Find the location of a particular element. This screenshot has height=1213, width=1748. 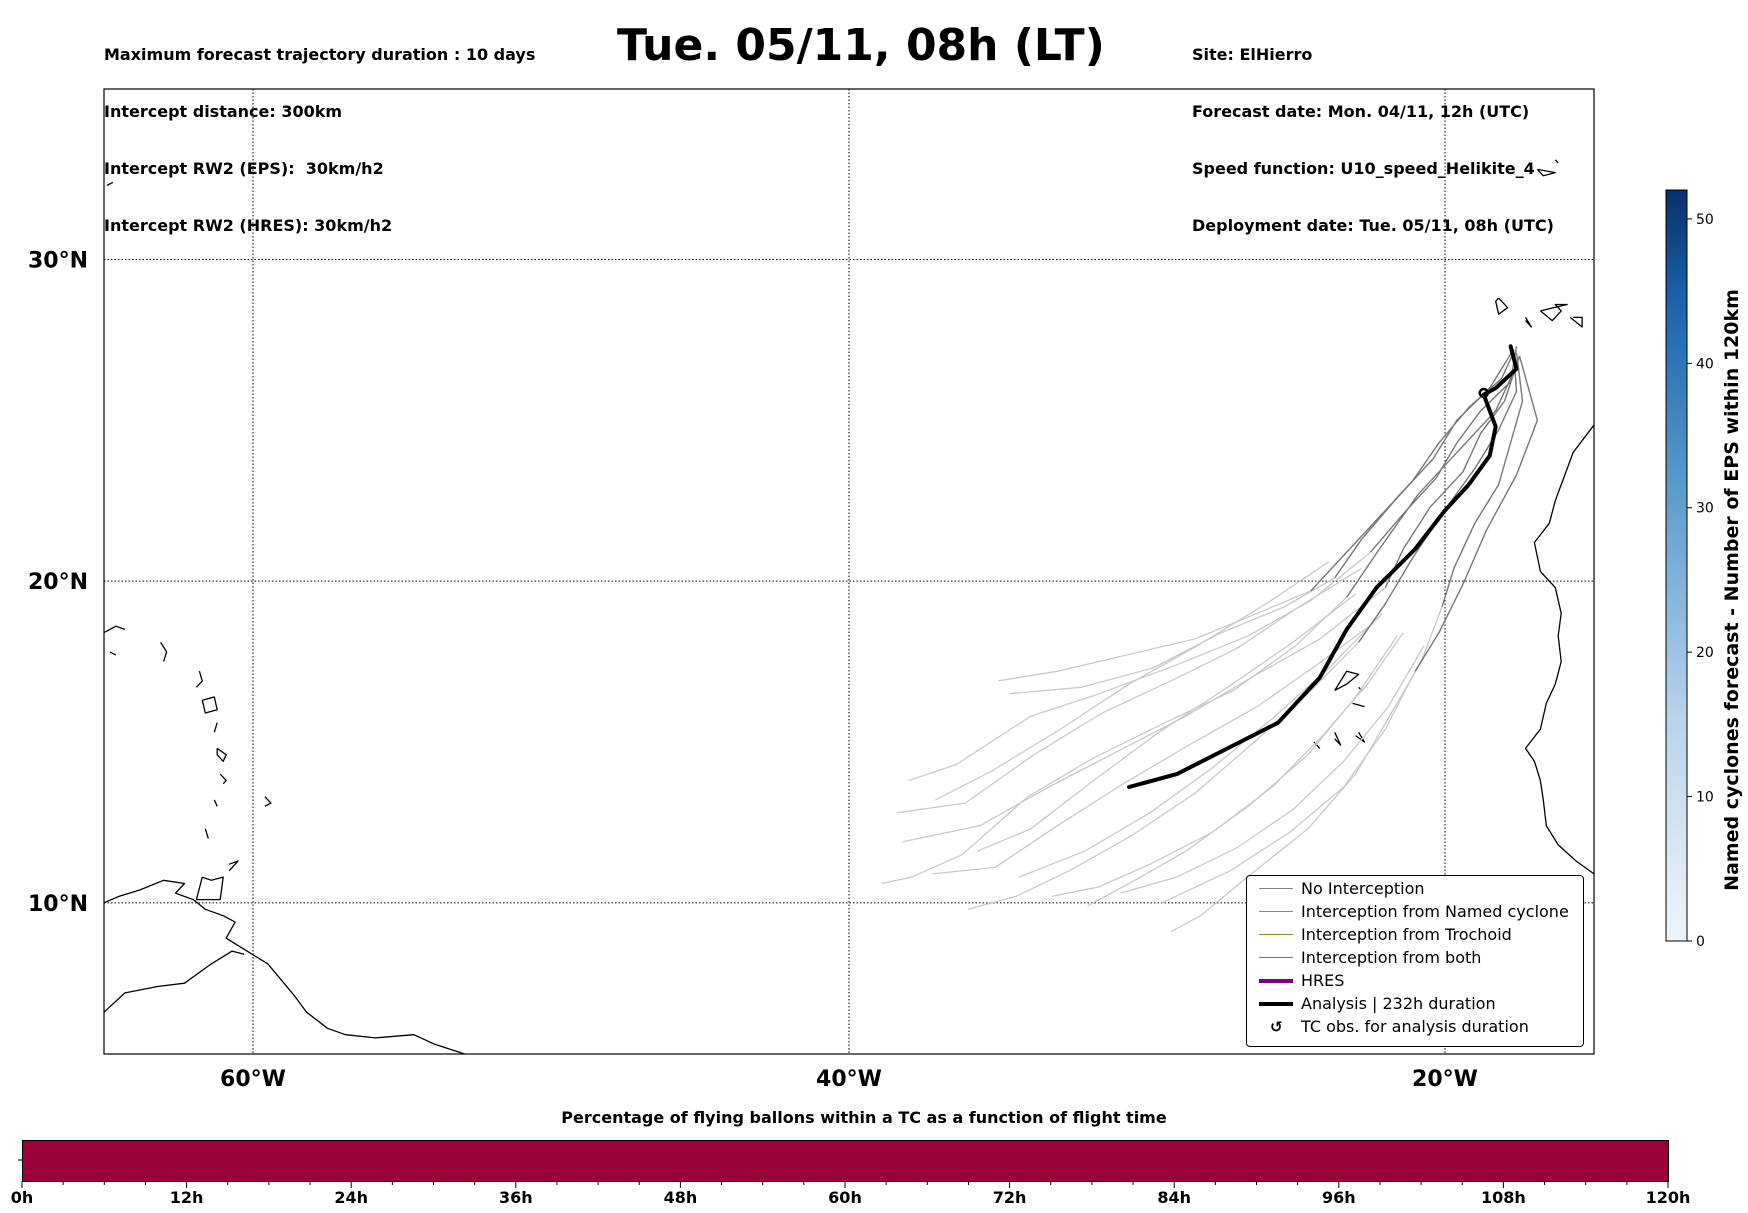

colorbar-tick-label: 10 is located at coordinates (1705, 798).